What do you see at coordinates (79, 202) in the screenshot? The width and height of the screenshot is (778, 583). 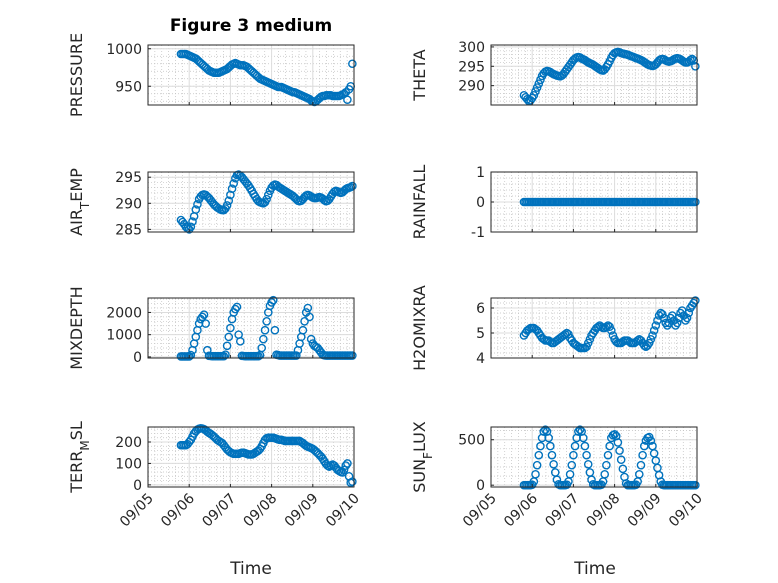 I see `y-axis-label: AIRTEMP` at bounding box center [79, 202].